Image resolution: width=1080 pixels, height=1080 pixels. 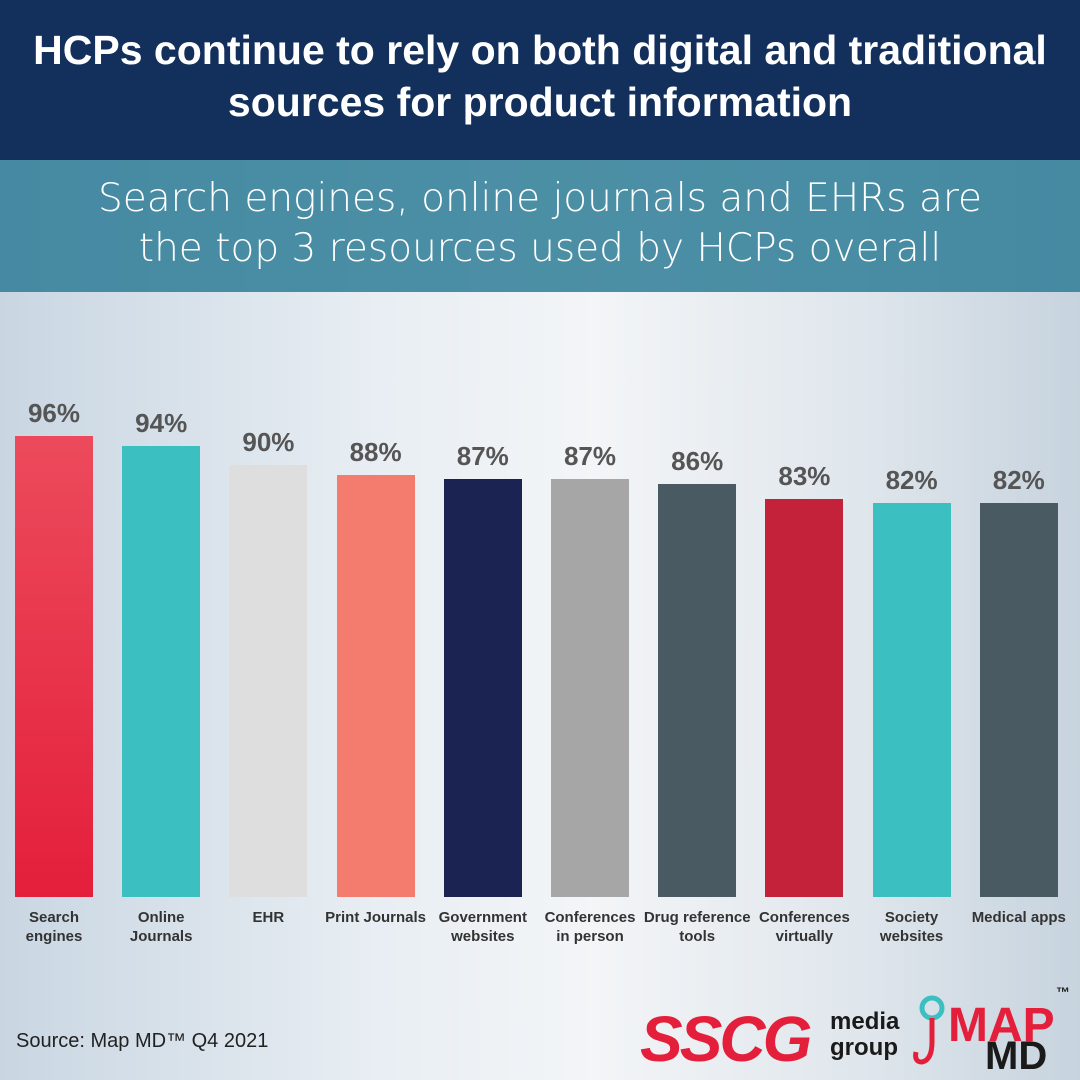 I want to click on logo-md: MD, so click(x=1016, y=1056).